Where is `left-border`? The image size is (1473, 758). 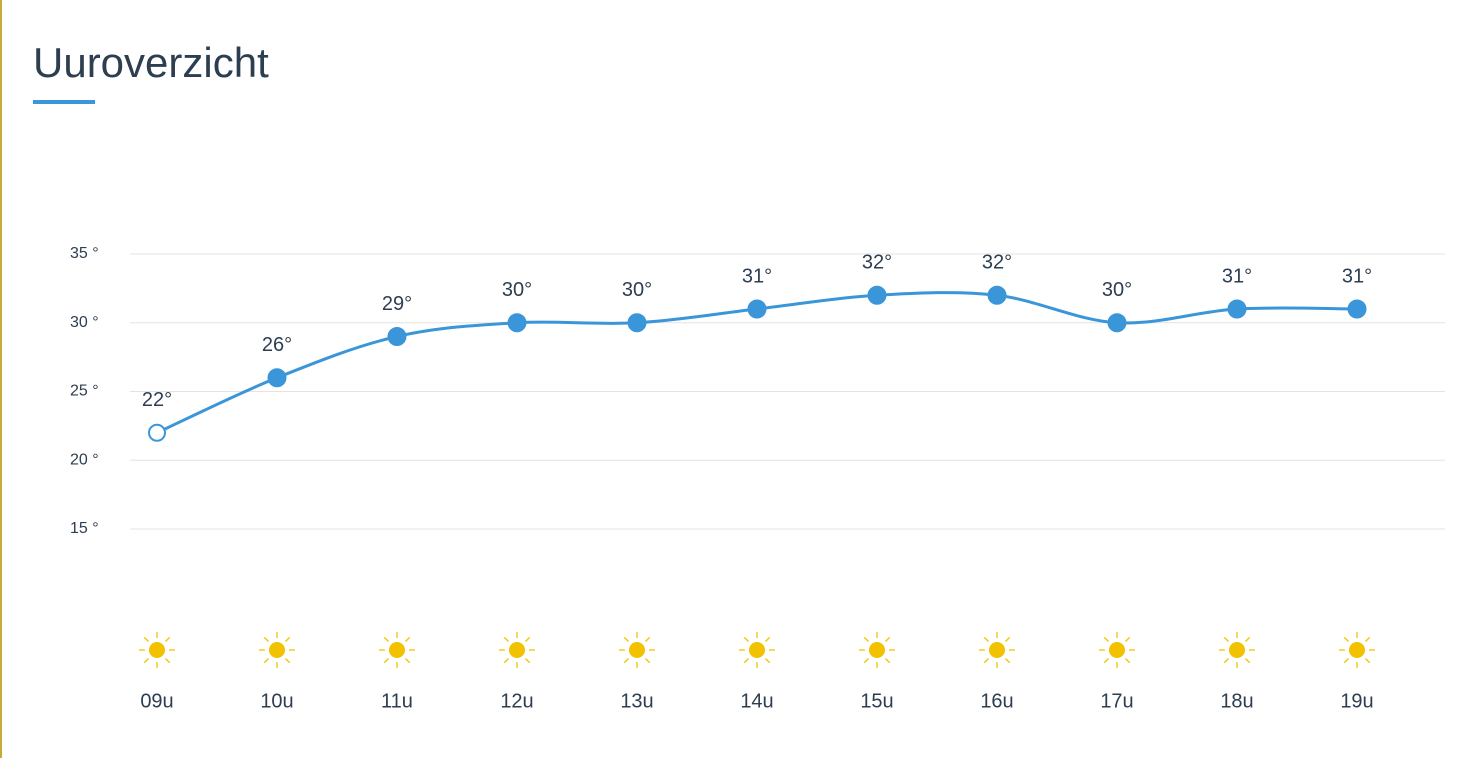 left-border is located at coordinates (1, 379).